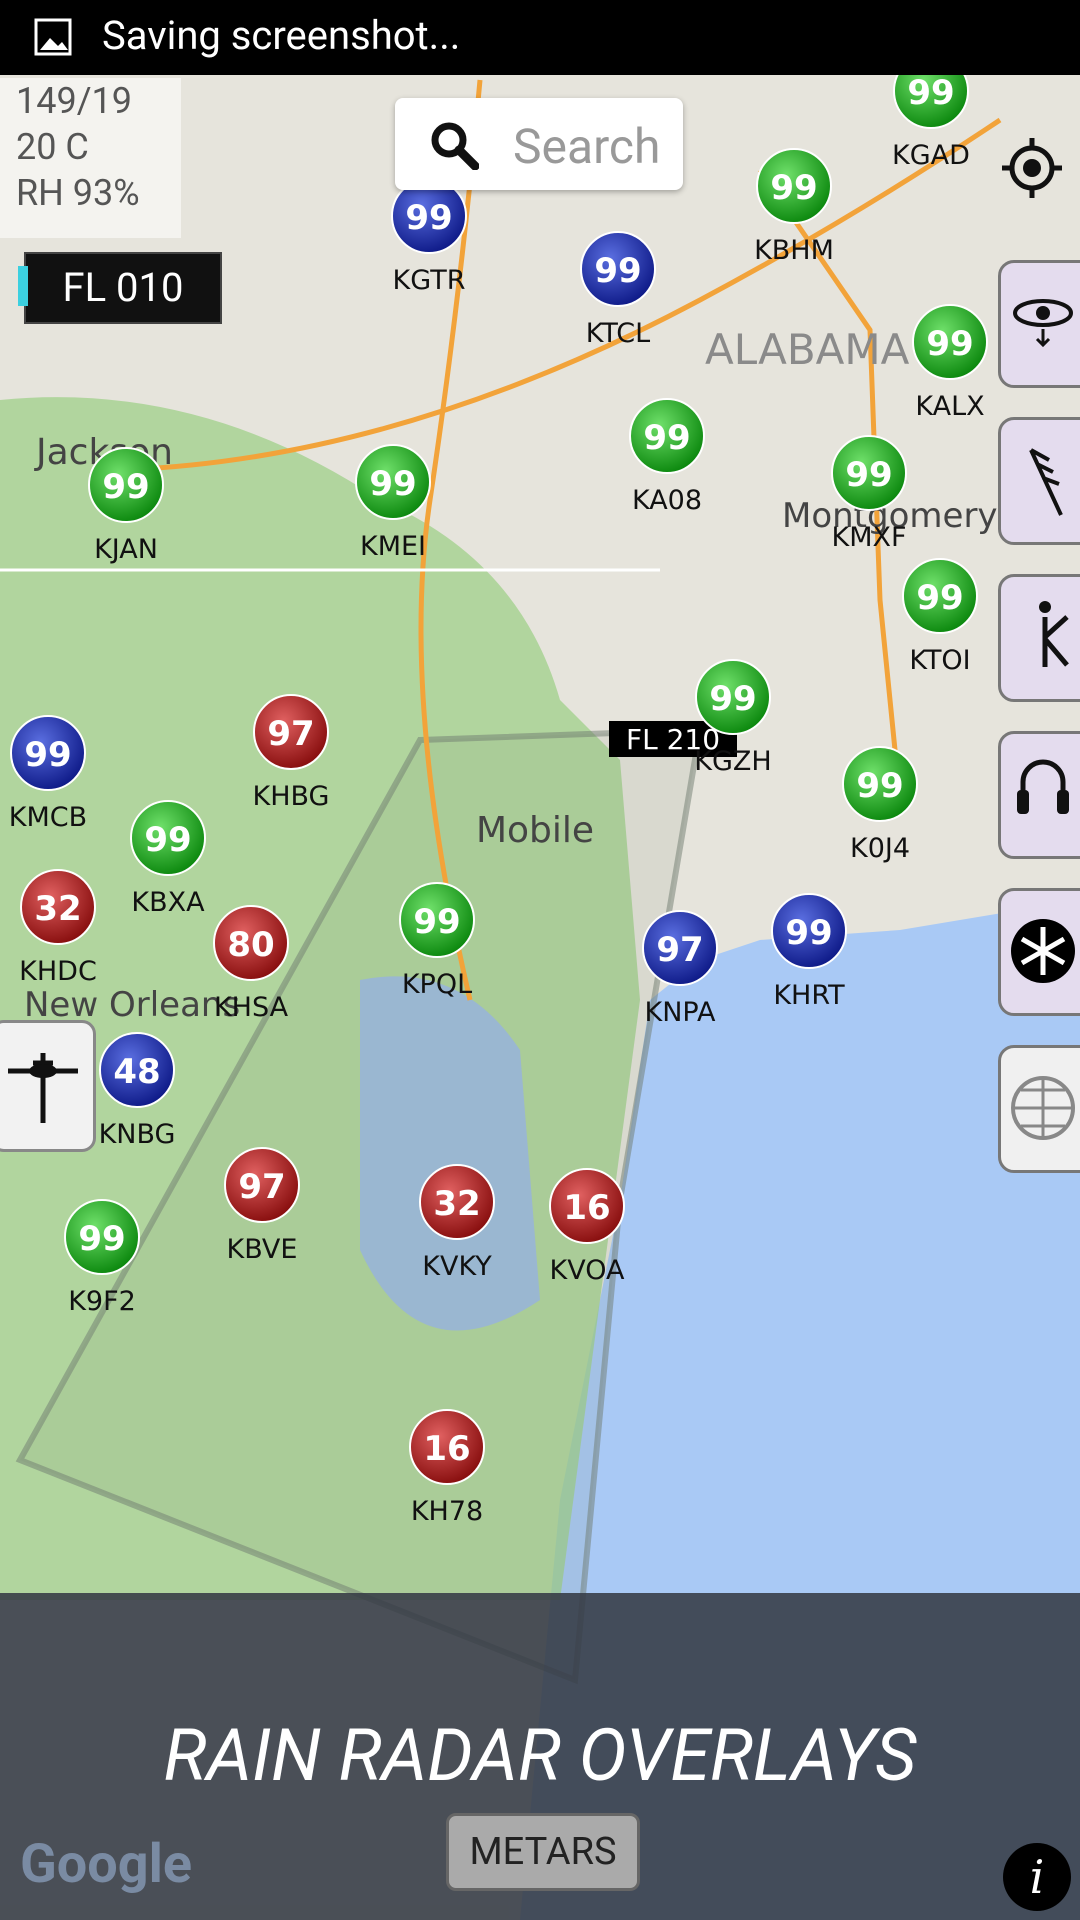  I want to click on station-marker: 99 K0J4, so click(880, 805).